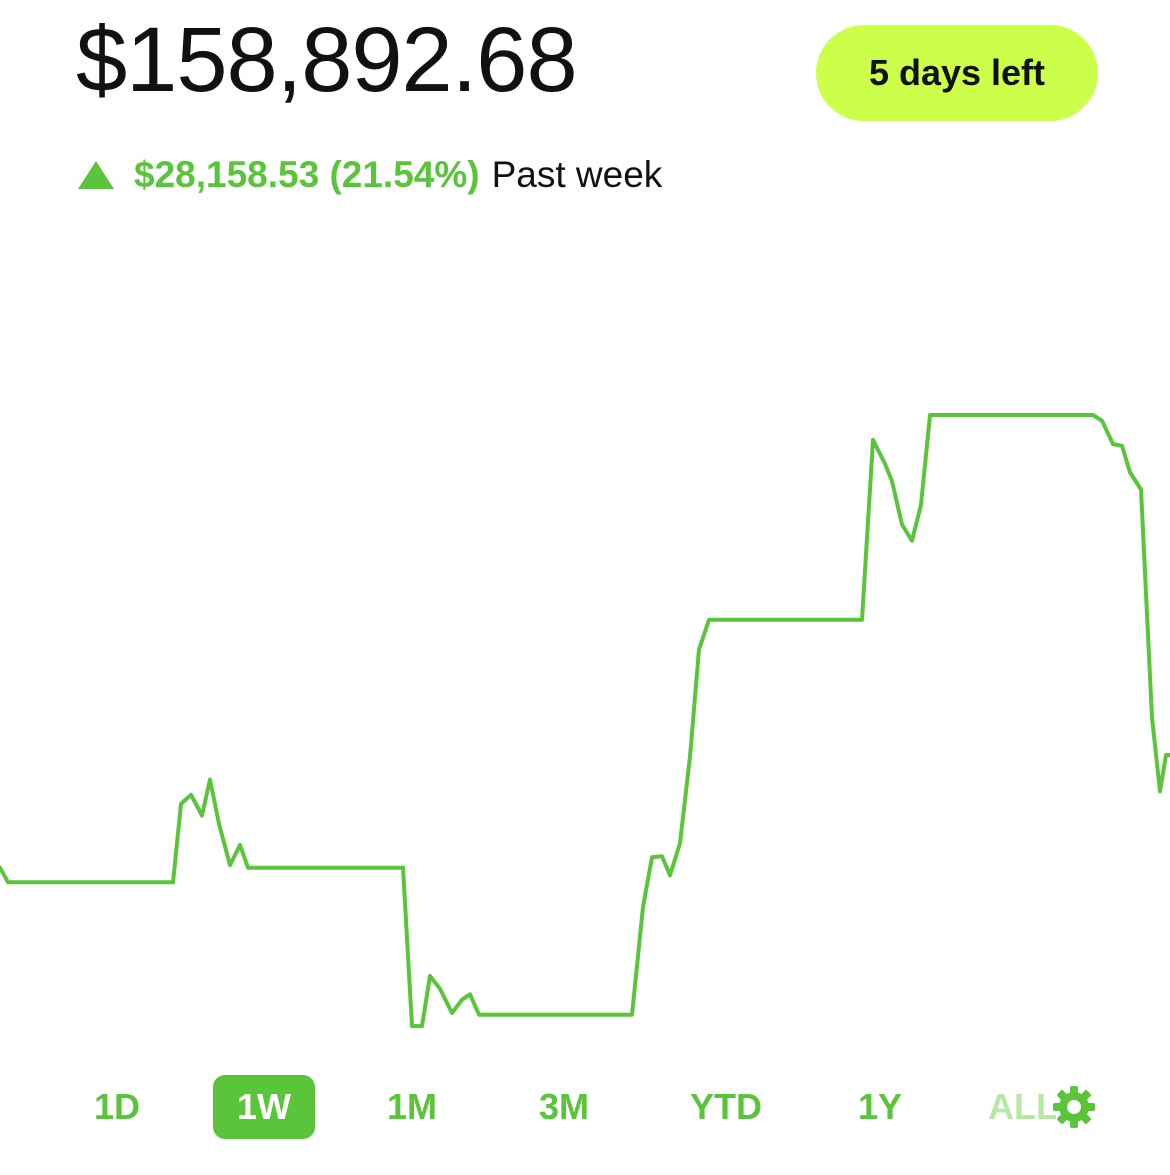  What do you see at coordinates (264, 1107) in the screenshot?
I see `tab-1w: 1W` at bounding box center [264, 1107].